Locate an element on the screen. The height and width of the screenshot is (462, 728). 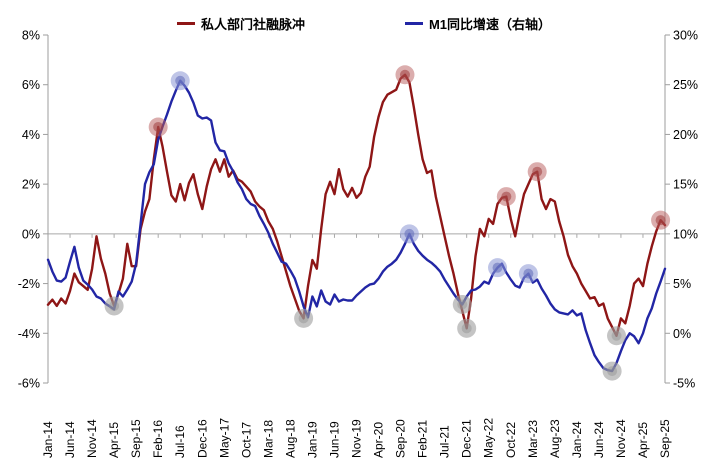
x-axis-tick-label: Jun-19 is located at coordinates (334, 439).